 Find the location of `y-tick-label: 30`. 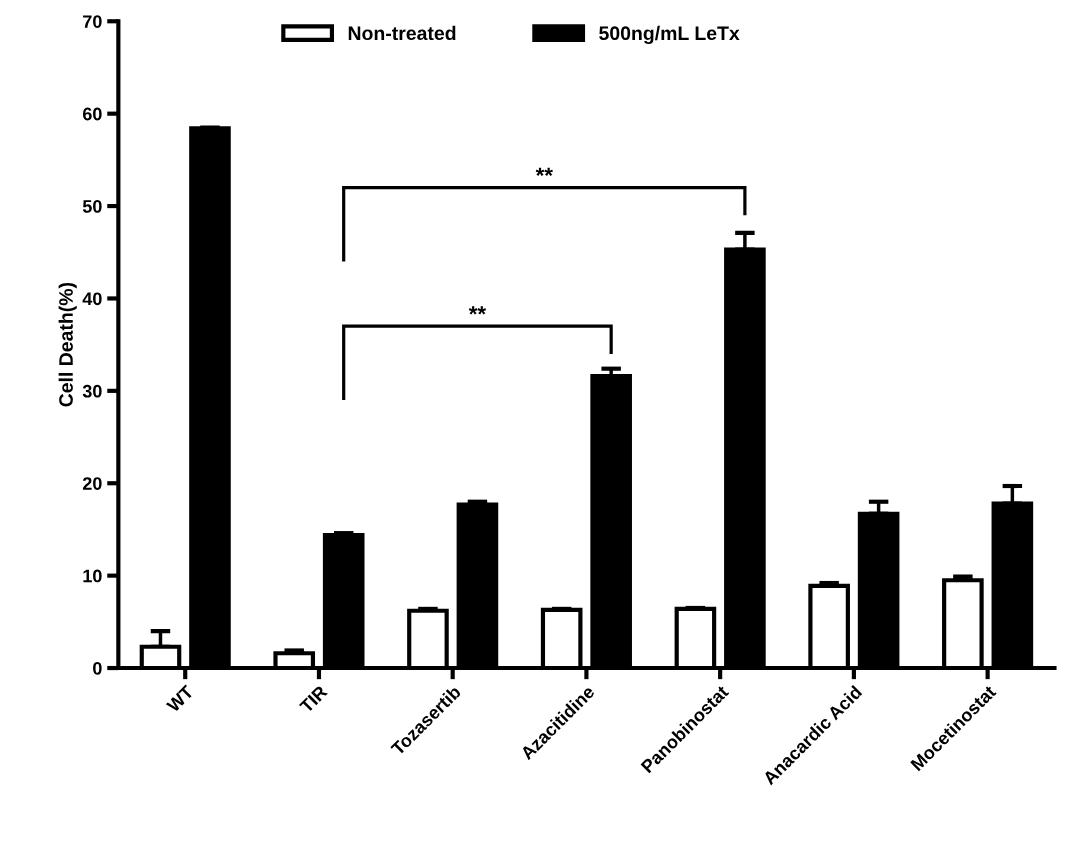

y-tick-label: 30 is located at coordinates (92, 391).